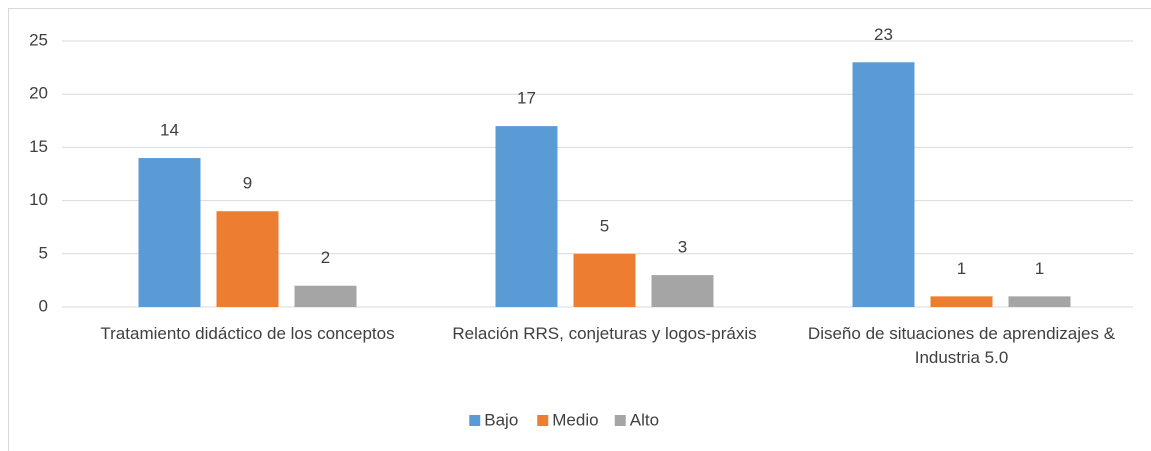  I want to click on y-tick-label: 20, so click(38, 93).